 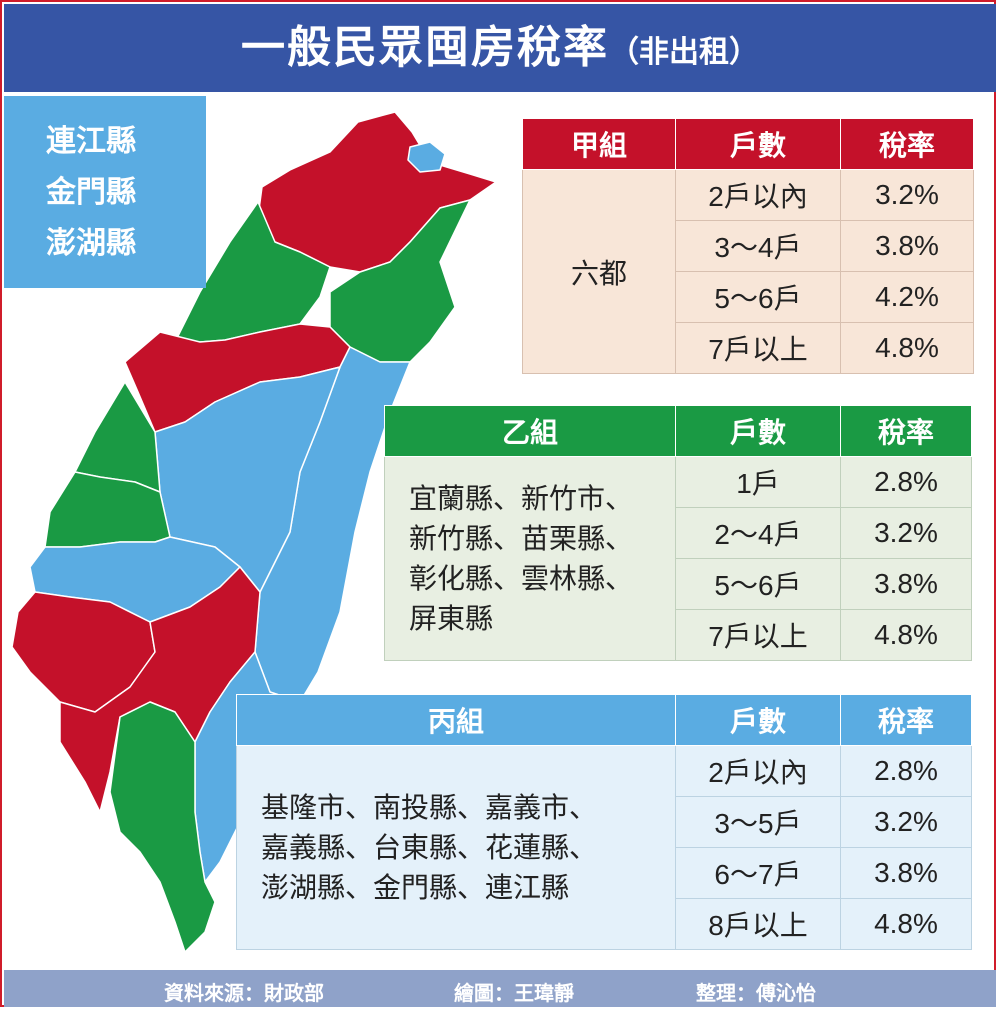 What do you see at coordinates (91, 141) in the screenshot?
I see `island-label: 連江縣` at bounding box center [91, 141].